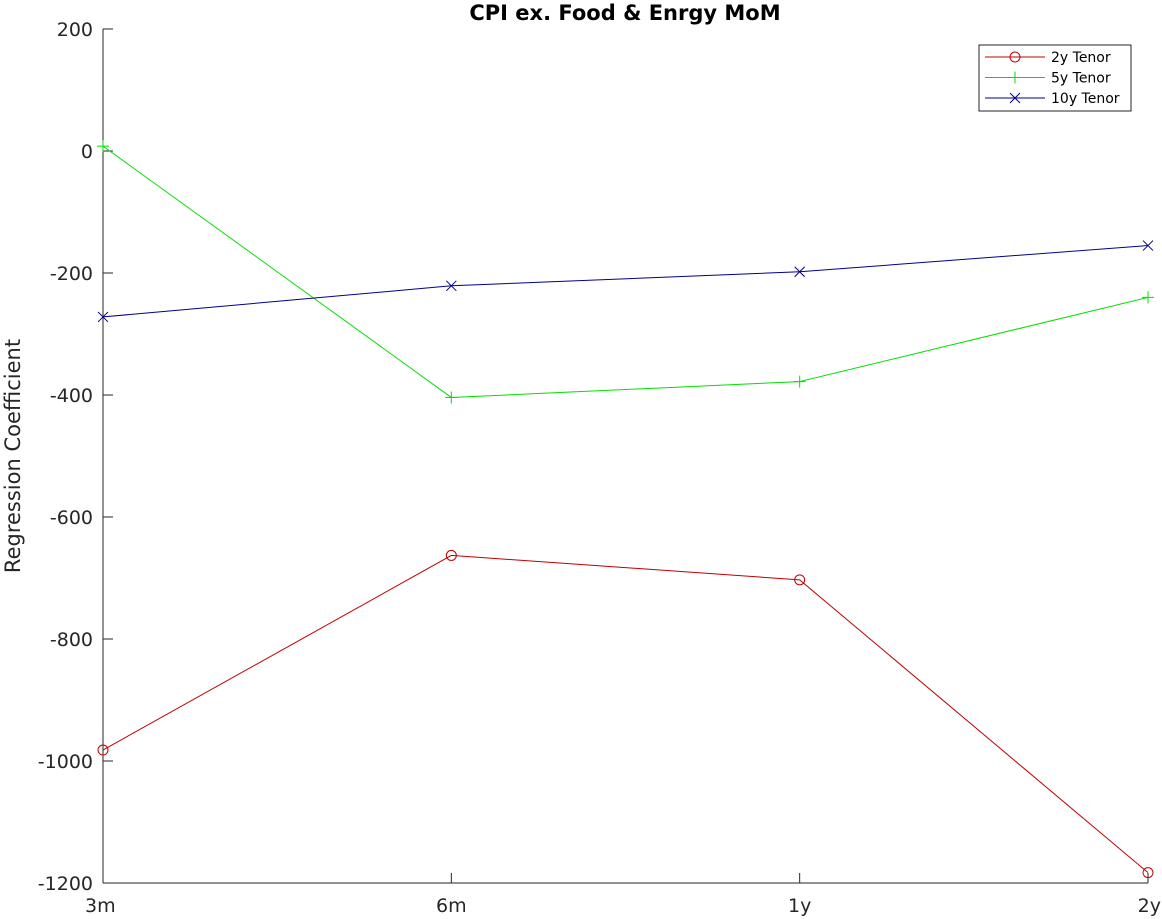 The height and width of the screenshot is (919, 1162). What do you see at coordinates (13, 456) in the screenshot?
I see `y-axis-label: Regression Coefficient` at bounding box center [13, 456].